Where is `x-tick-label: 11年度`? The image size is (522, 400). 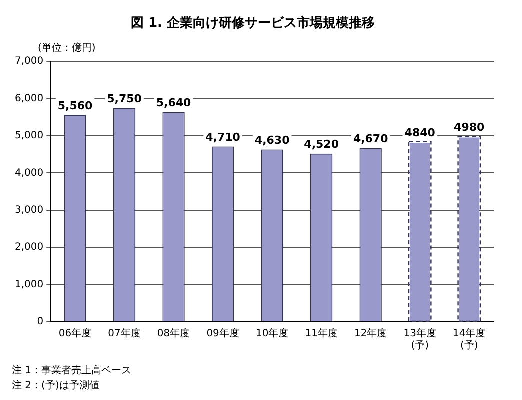 x-tick-label: 11年度 is located at coordinates (321, 334).